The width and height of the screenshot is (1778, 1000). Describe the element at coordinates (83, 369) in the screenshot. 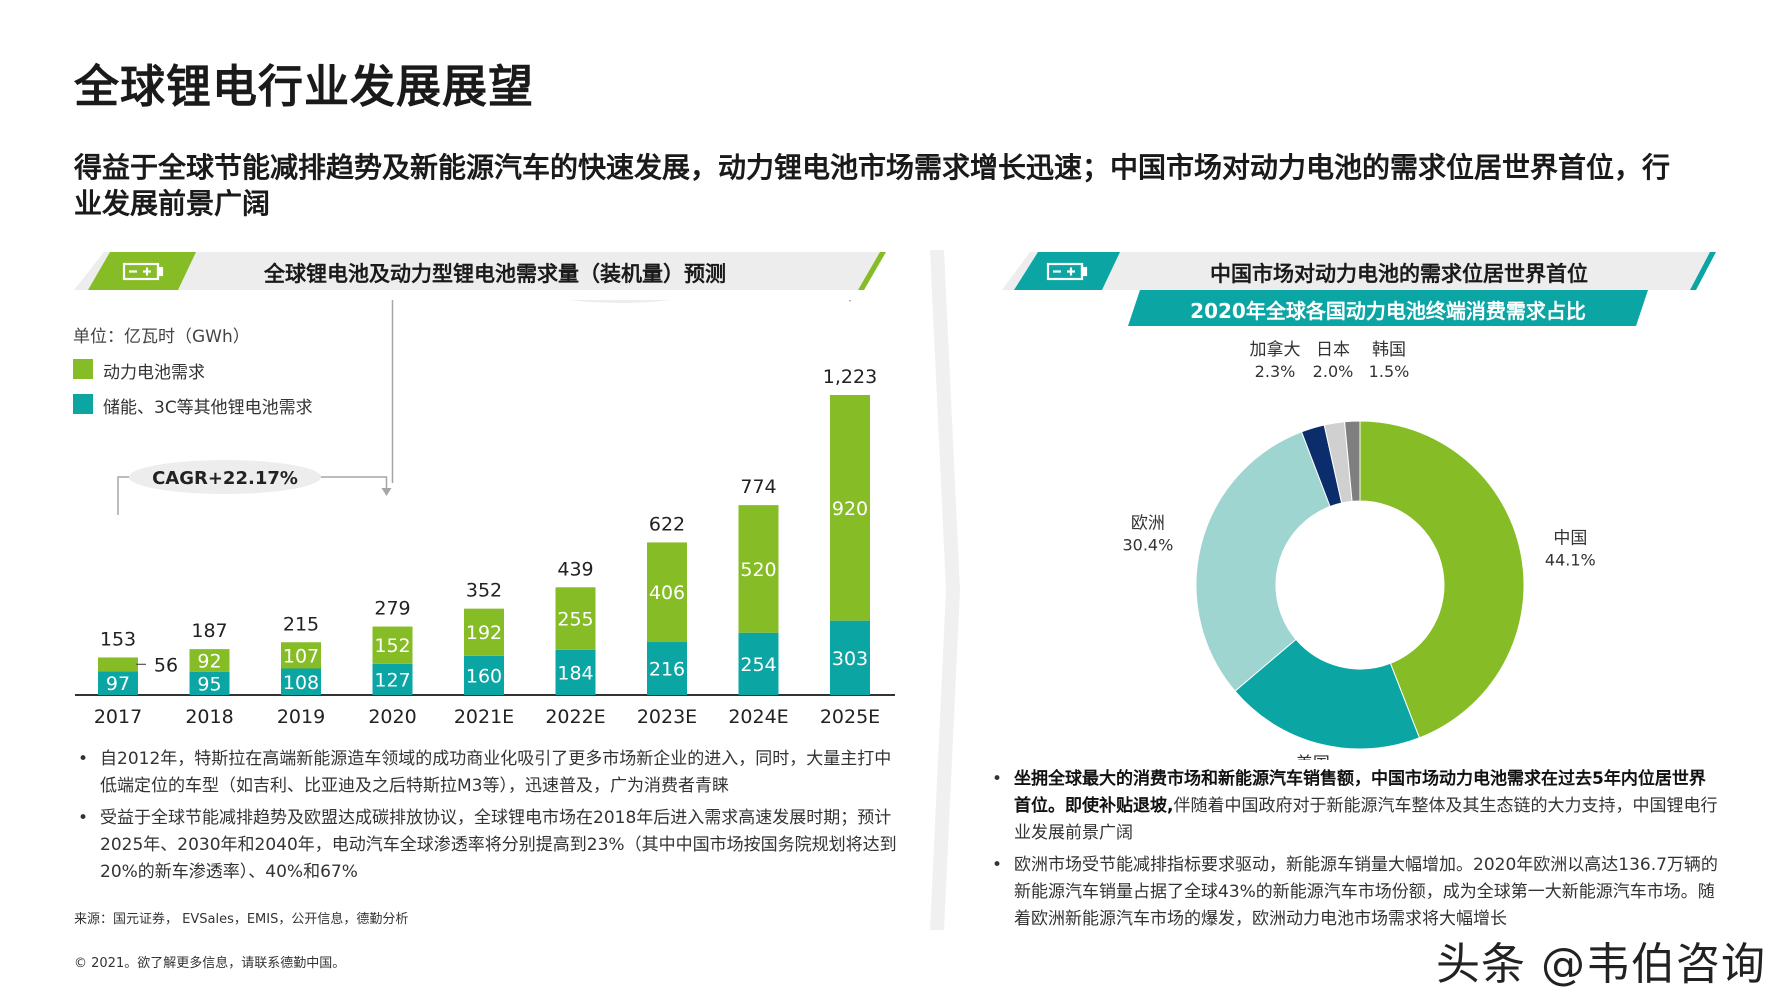

I see `legend-swatch-green` at that location.